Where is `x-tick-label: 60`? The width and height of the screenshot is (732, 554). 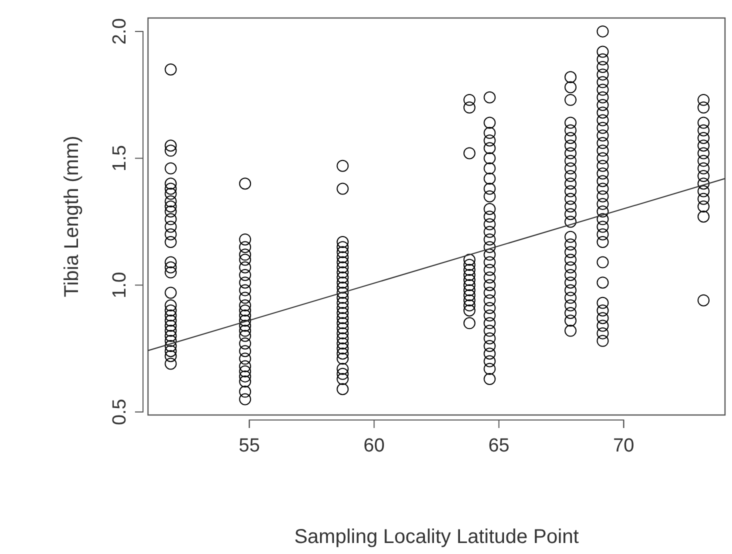
x-tick-label: 60 is located at coordinates (374, 445).